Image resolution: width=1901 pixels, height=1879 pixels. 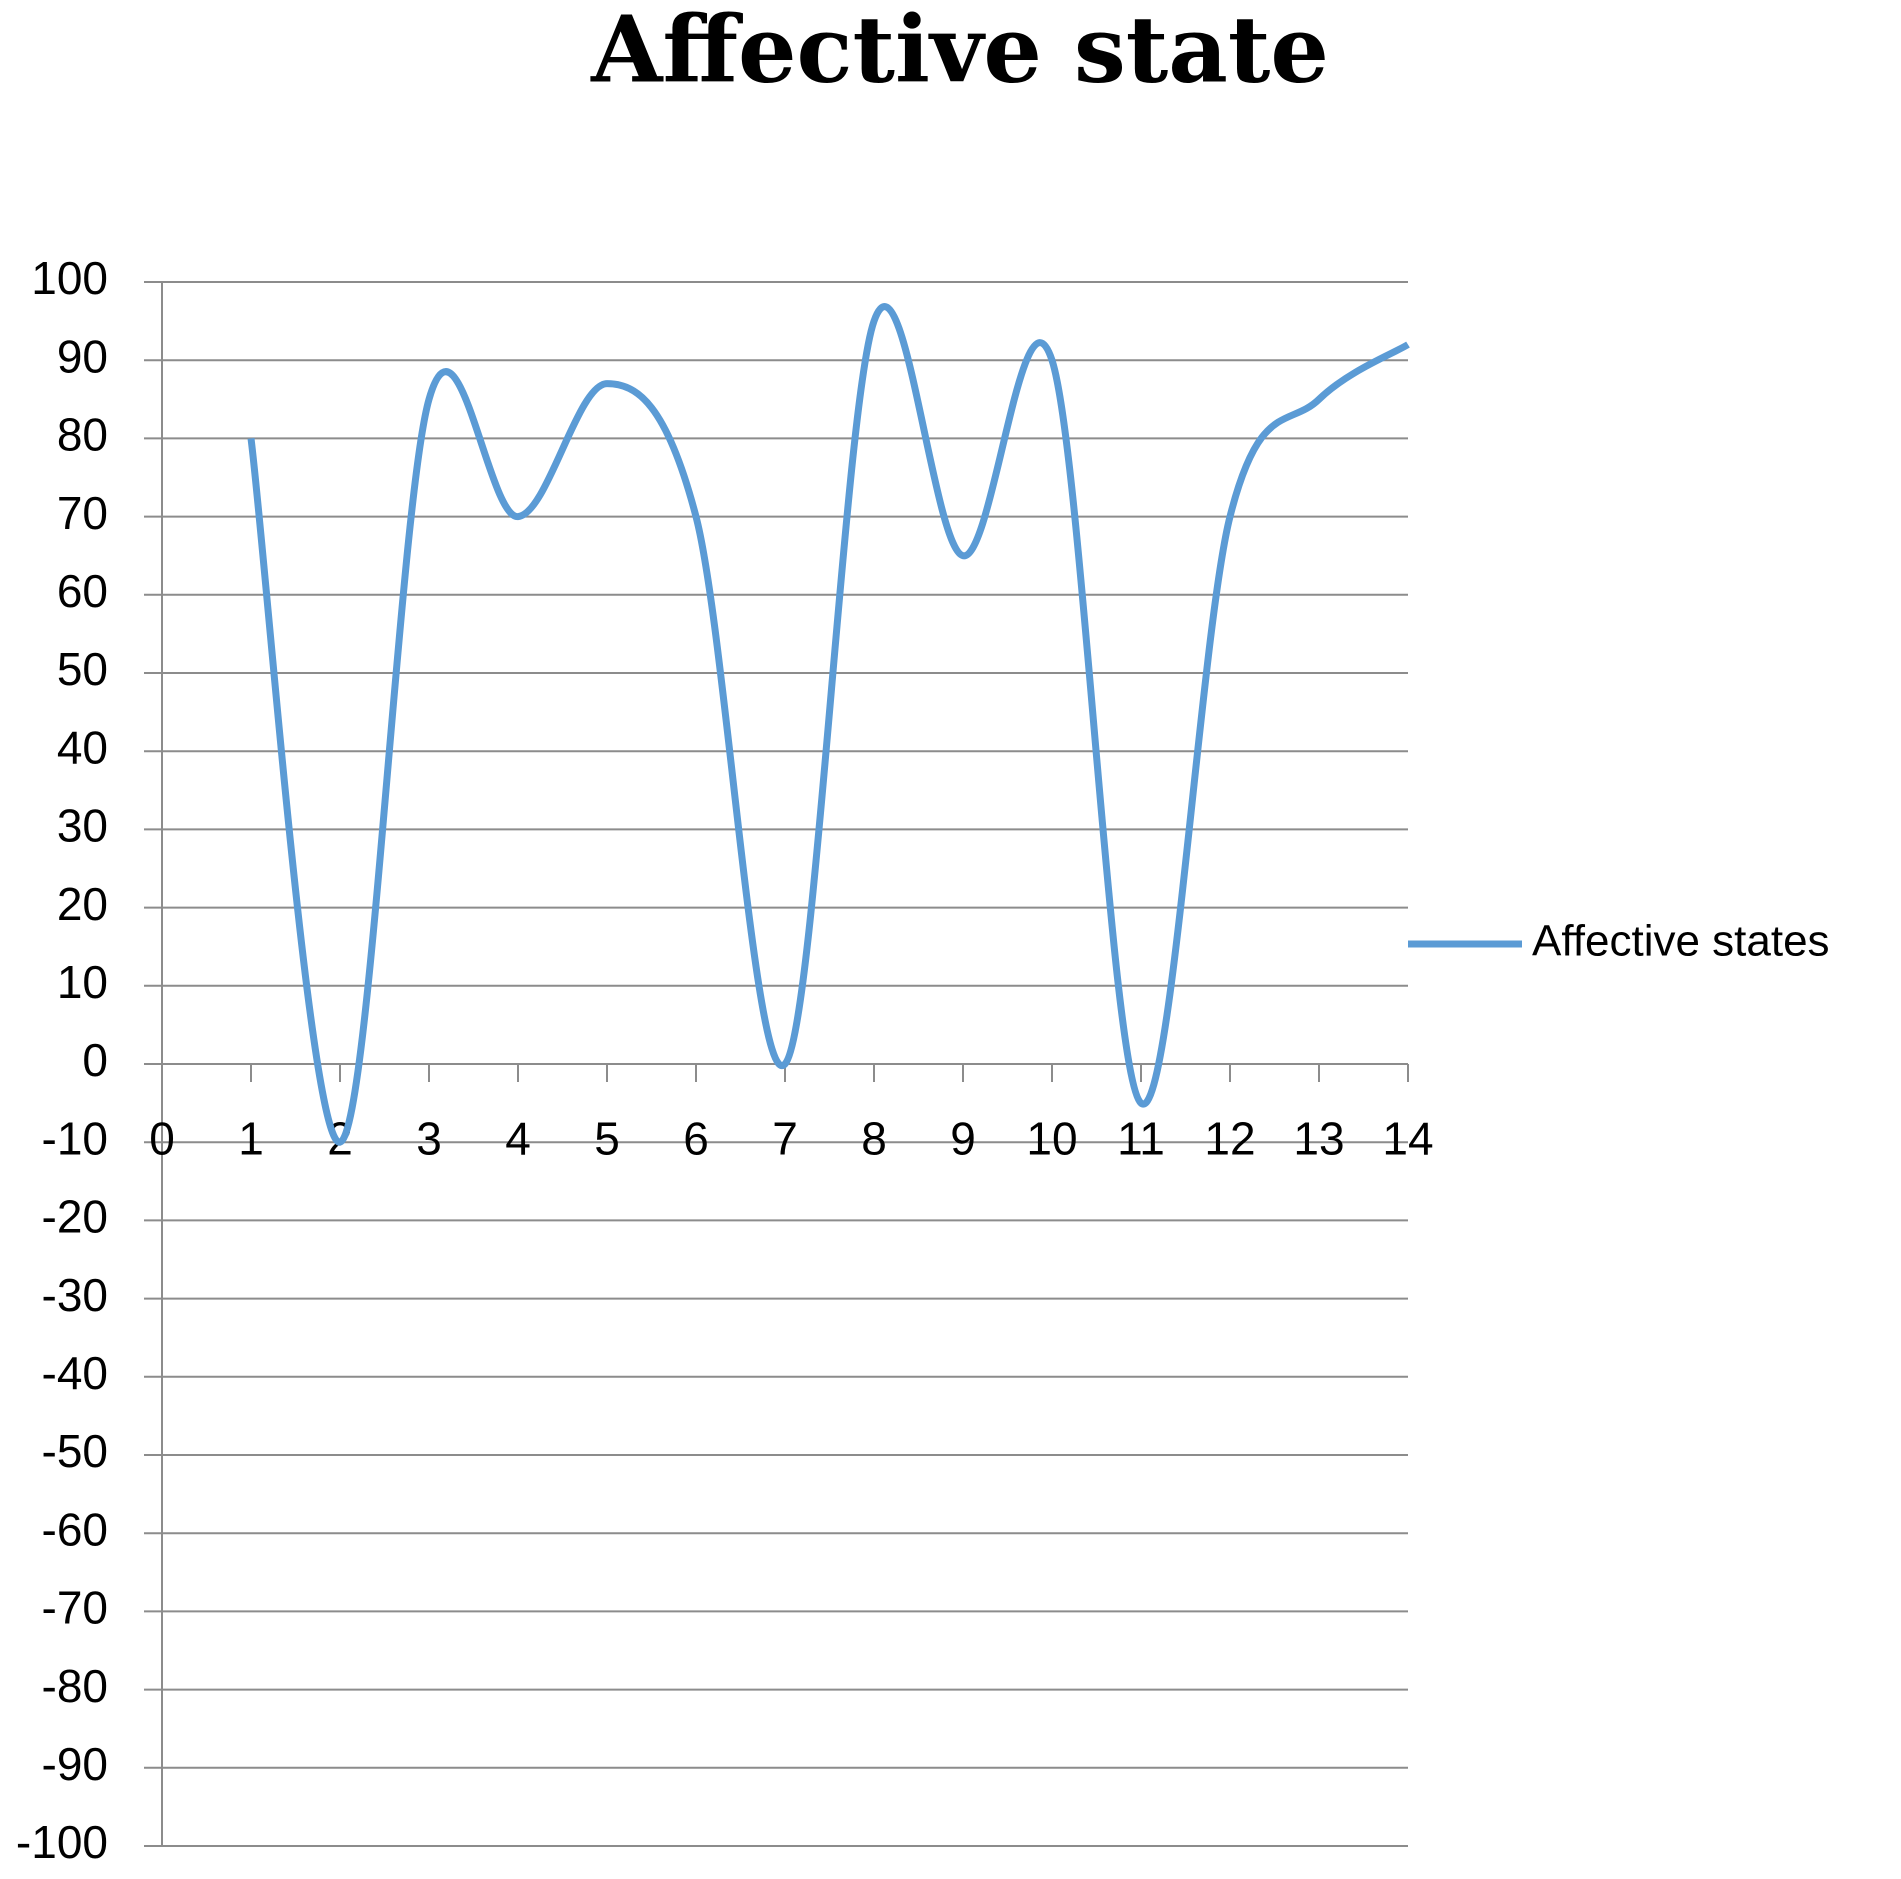 What do you see at coordinates (95, 1060) in the screenshot?
I see `y-tick-label: 0` at bounding box center [95, 1060].